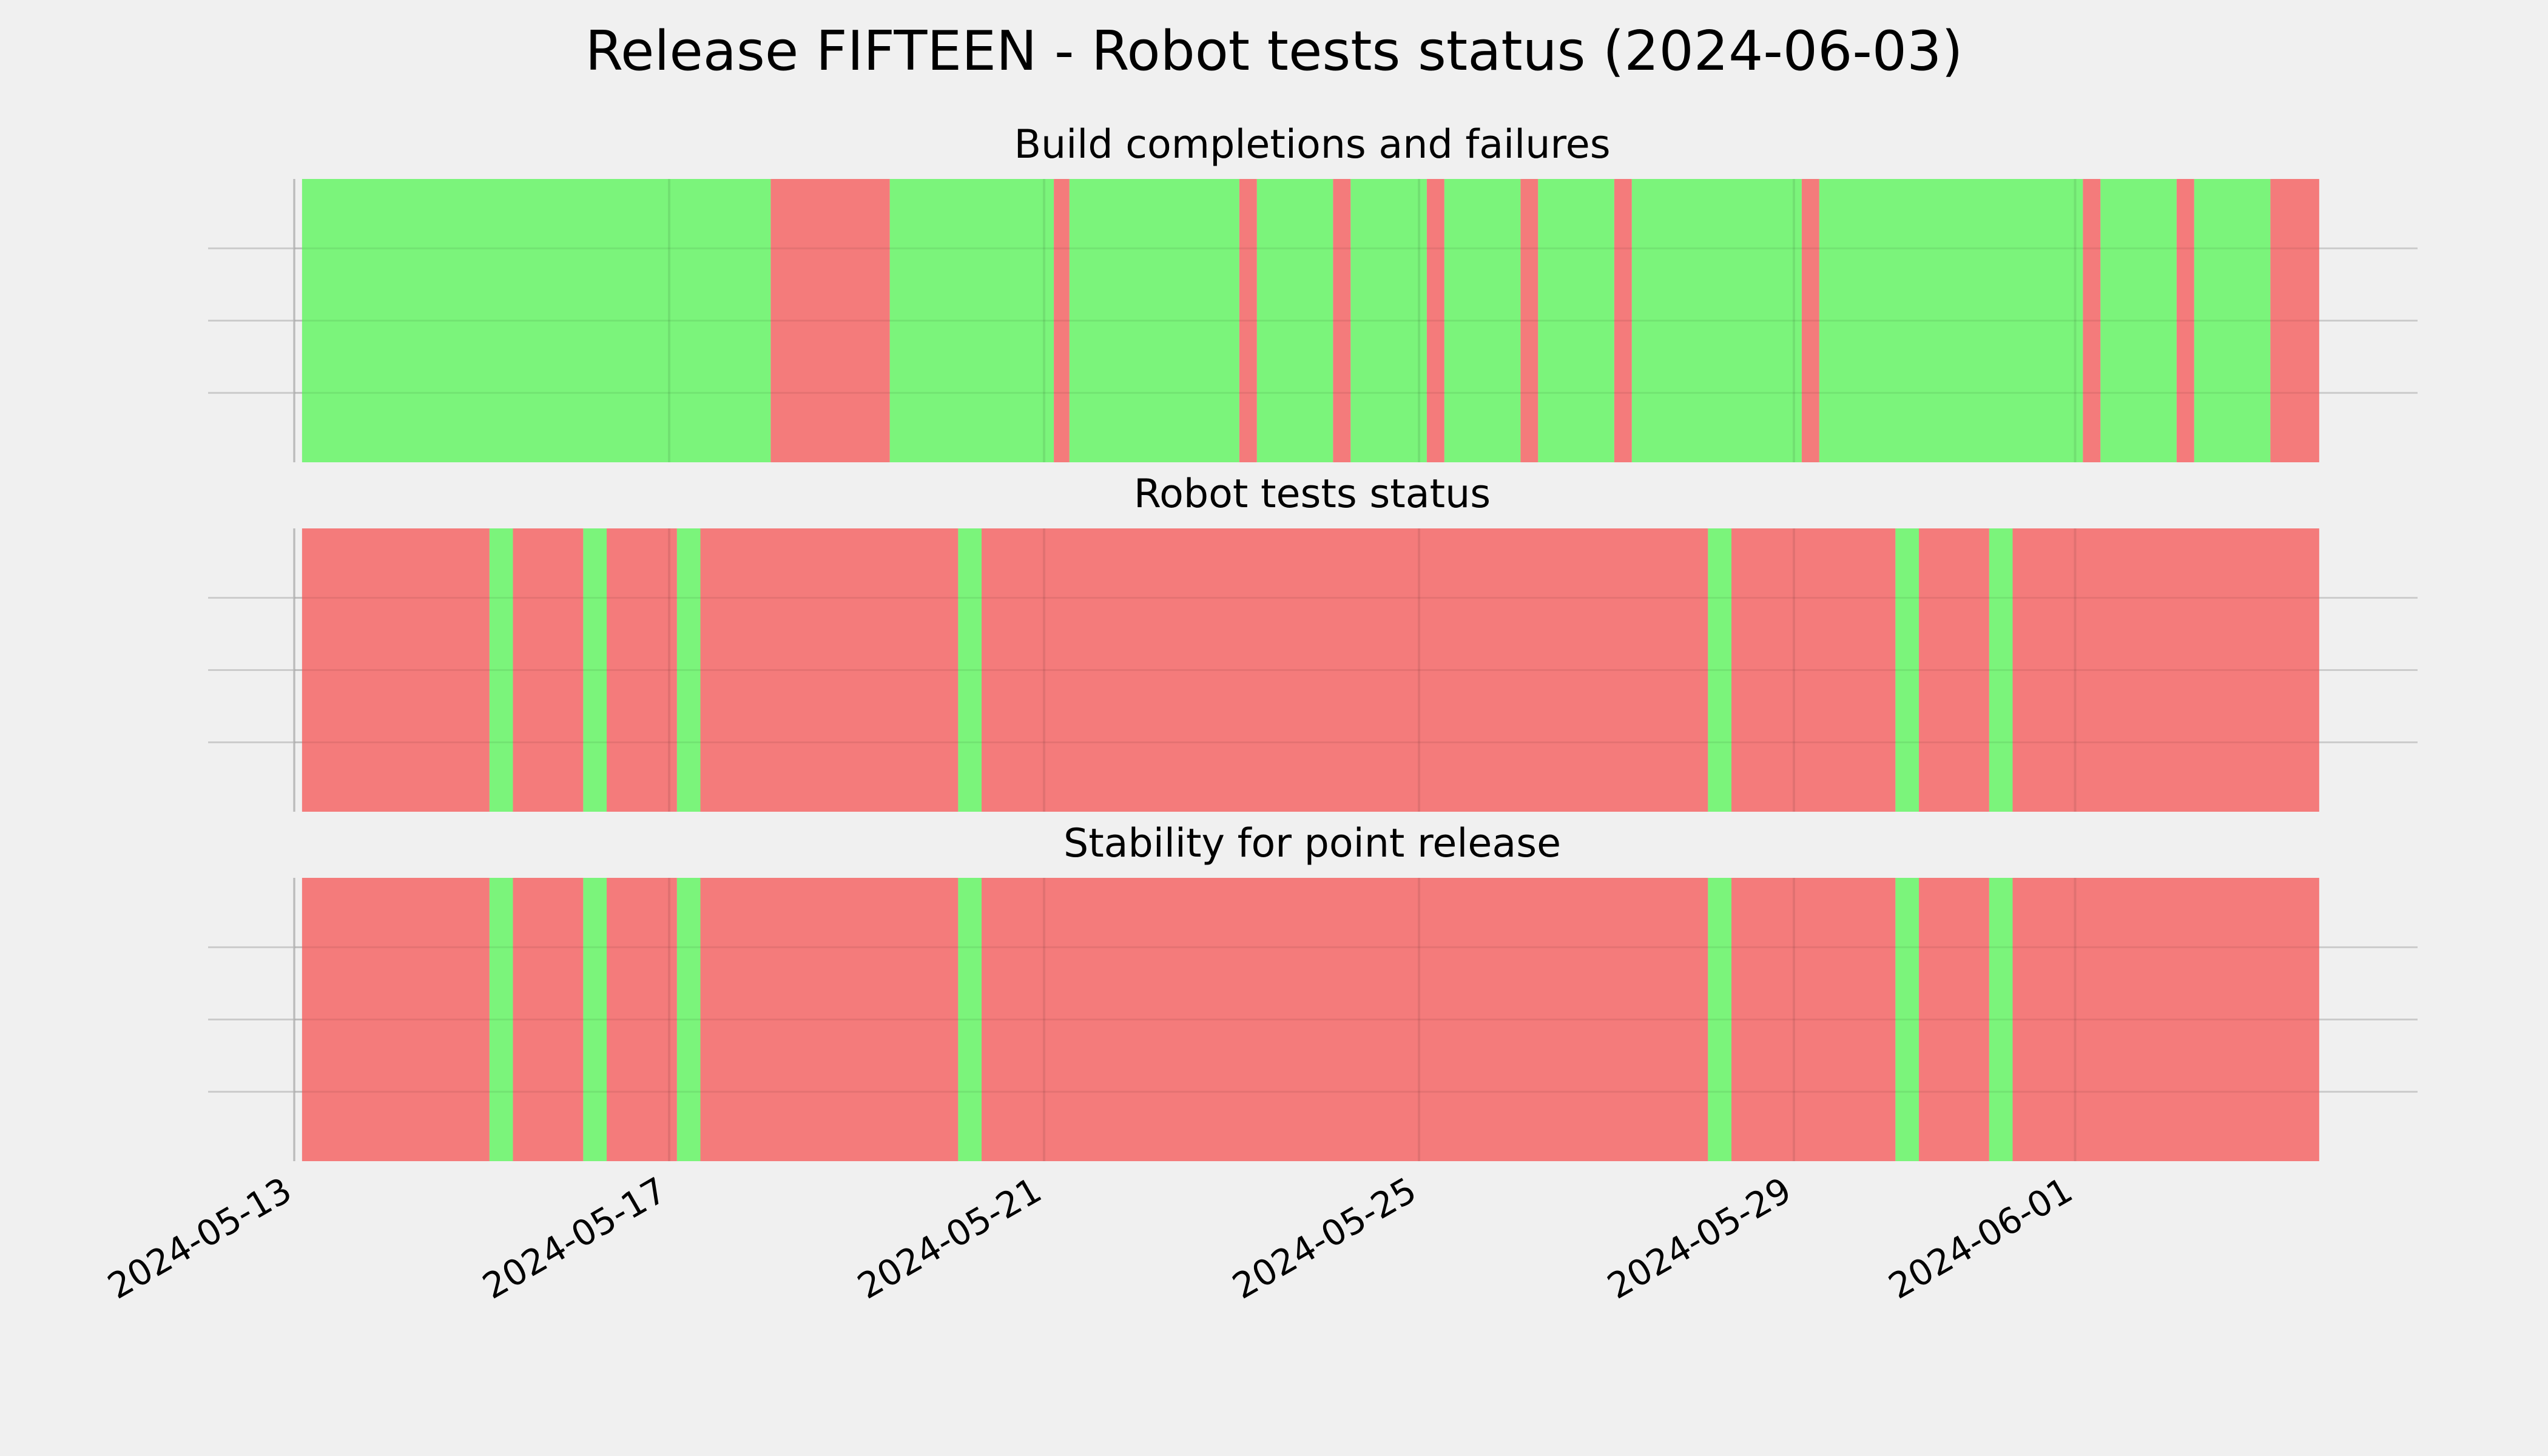 The height and width of the screenshot is (1456, 2548). Describe the element at coordinates (1312, 144) in the screenshot. I see `panel-title: Build completions and failures` at that location.